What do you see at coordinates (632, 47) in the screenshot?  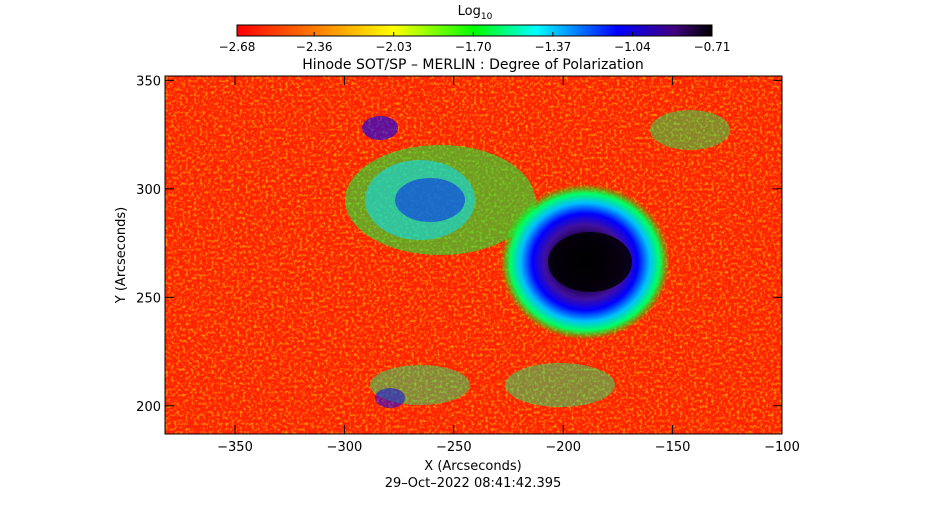 I see `colorbar-tick-label: −1.04` at bounding box center [632, 47].